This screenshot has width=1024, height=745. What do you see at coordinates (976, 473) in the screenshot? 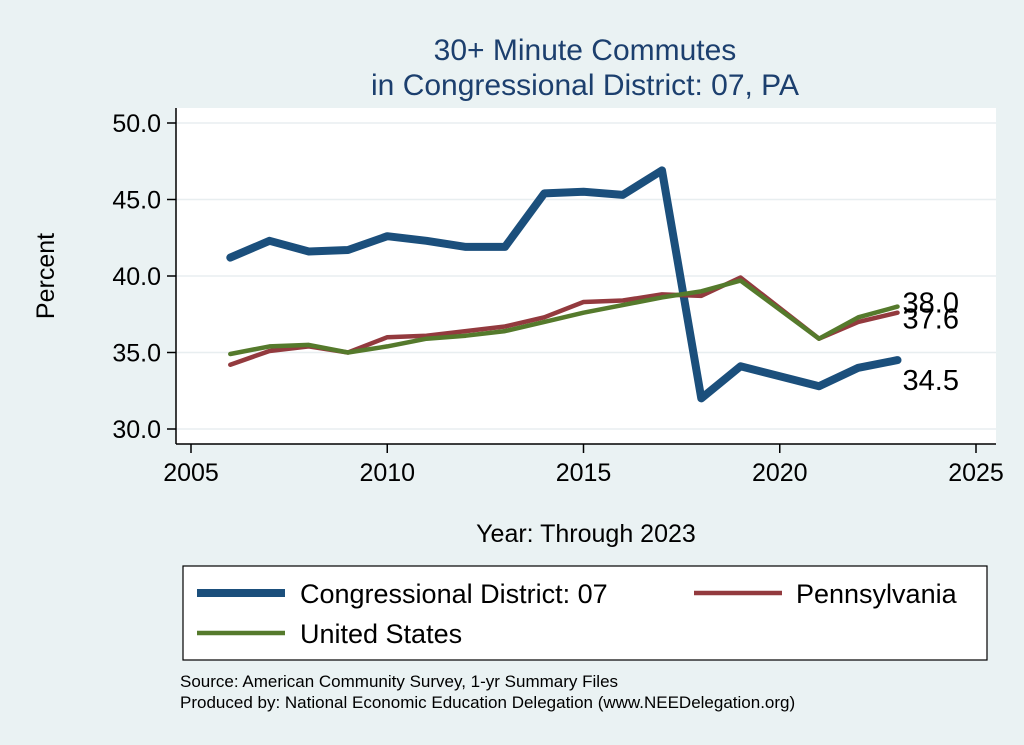
I see `x-tick-label: 2025` at bounding box center [976, 473].